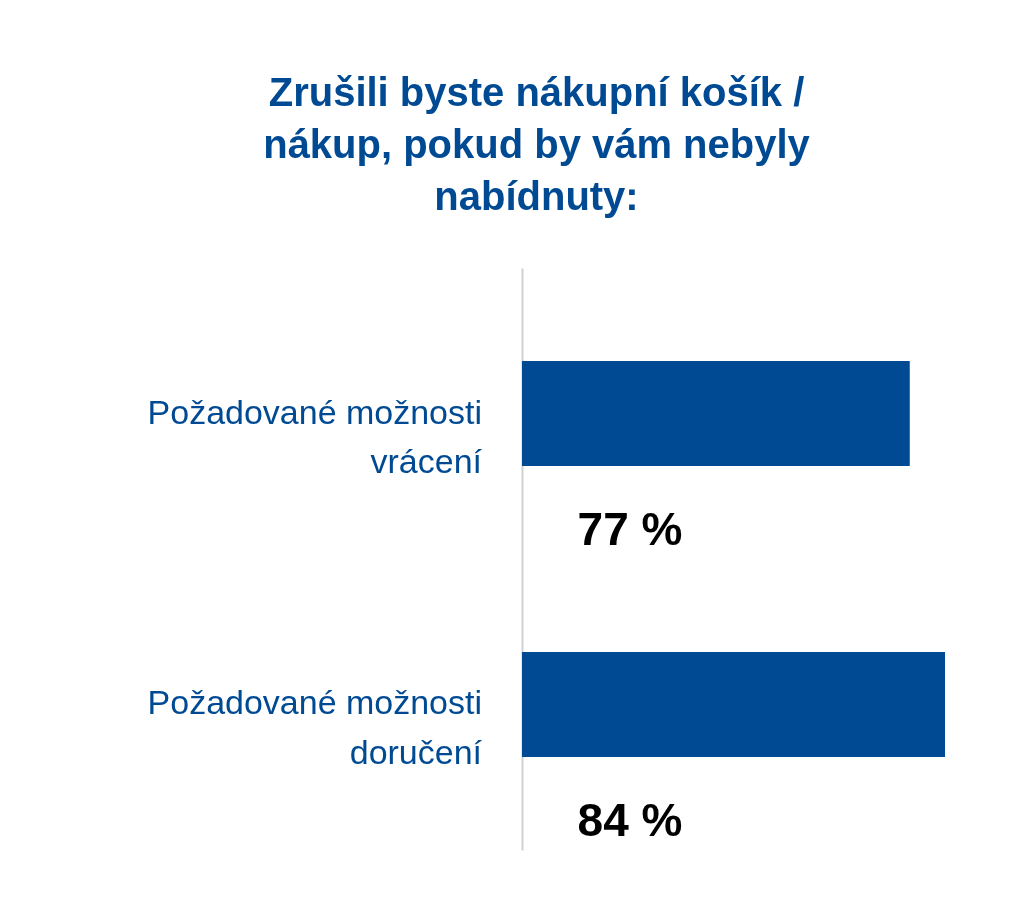 This screenshot has width=1028, height=903. Describe the element at coordinates (315, 436) in the screenshot. I see `y-tick-label: Požadované možnosti vrácení` at that location.